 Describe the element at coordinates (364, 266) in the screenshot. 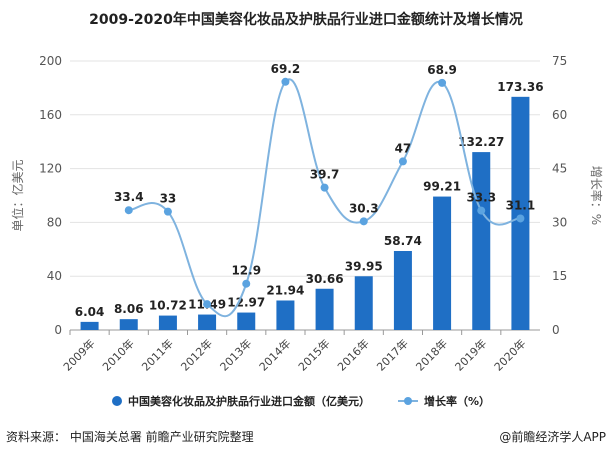

I see `bar-label: 39.95` at that location.